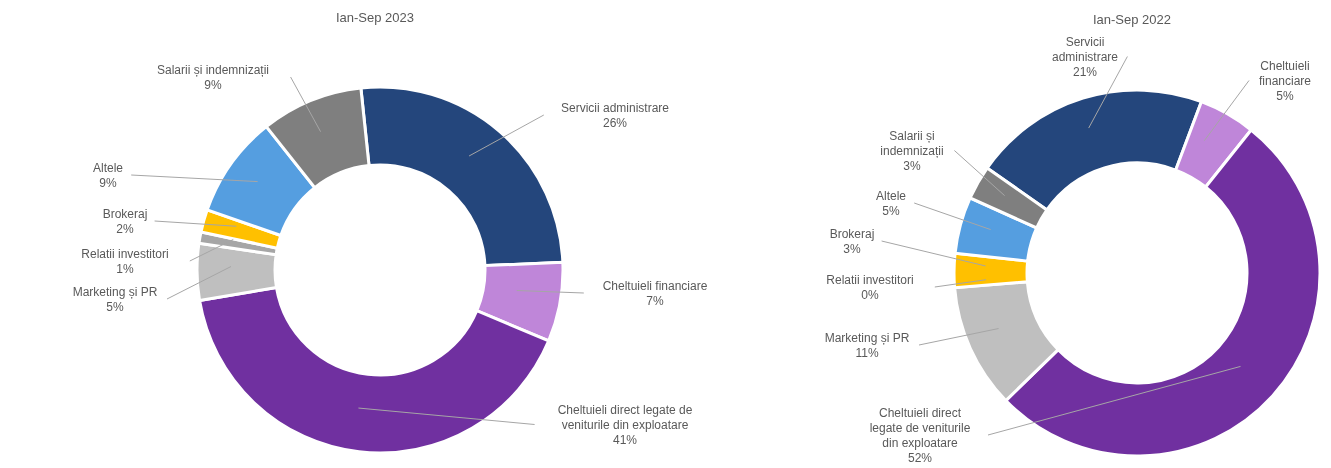  I want to click on data-label: 2%, so click(125, 229).